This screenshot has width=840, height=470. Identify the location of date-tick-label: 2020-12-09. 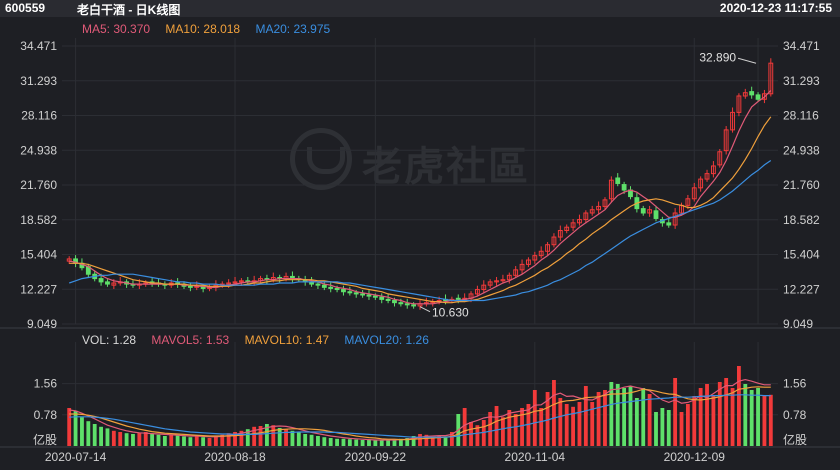
(695, 457).